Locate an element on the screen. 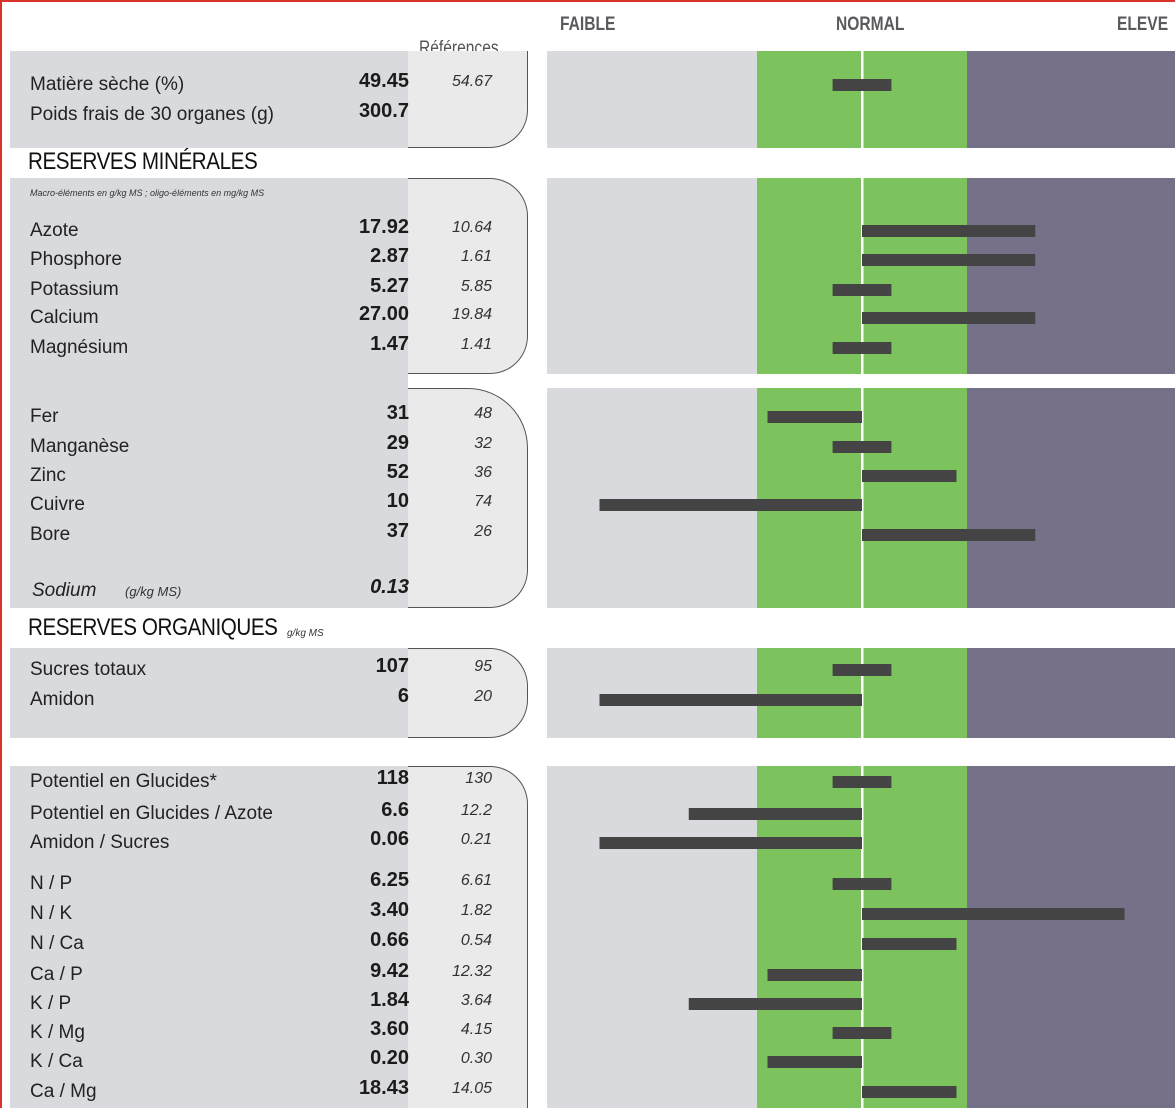 Image resolution: width=1175 pixels, height=1108 pixels. row-label: N / P is located at coordinates (51, 883).